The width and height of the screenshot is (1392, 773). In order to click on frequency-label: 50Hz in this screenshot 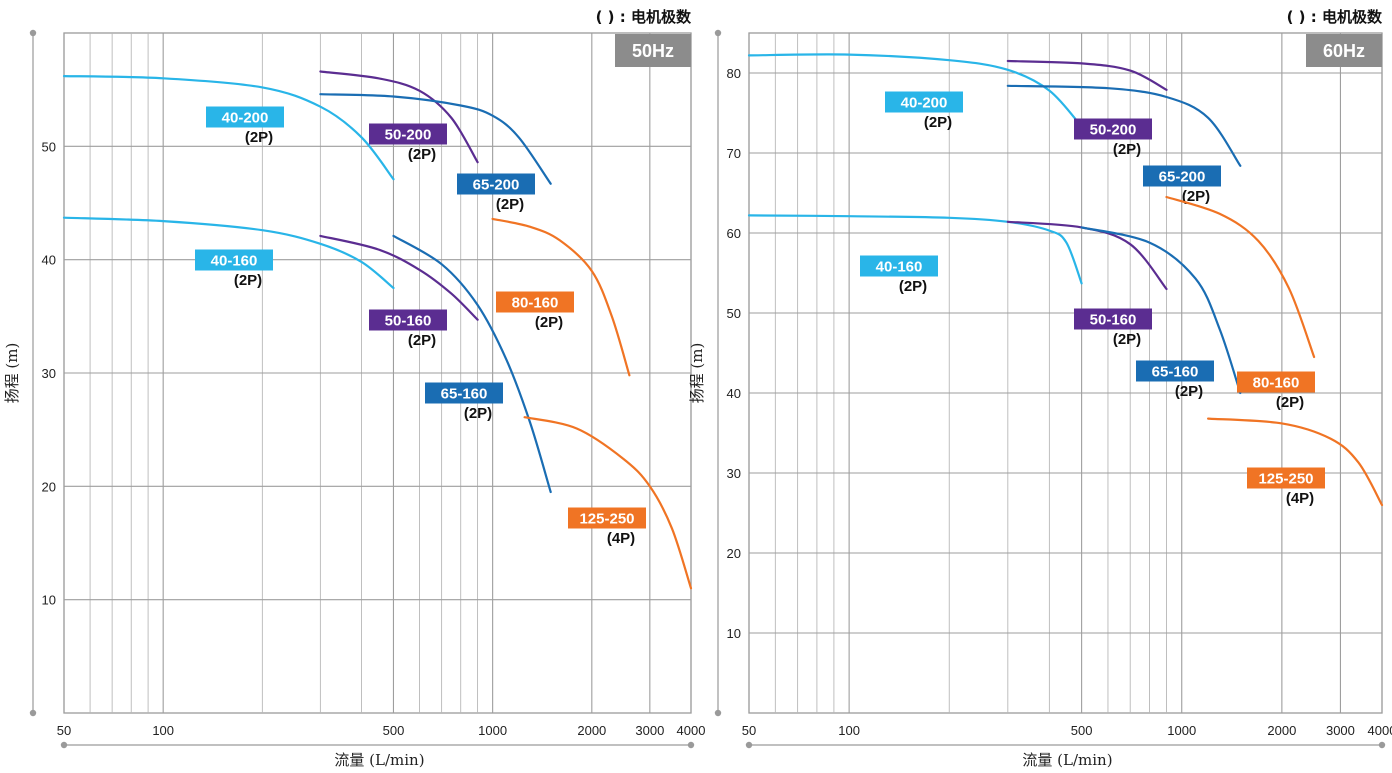, I will do `click(653, 51)`.